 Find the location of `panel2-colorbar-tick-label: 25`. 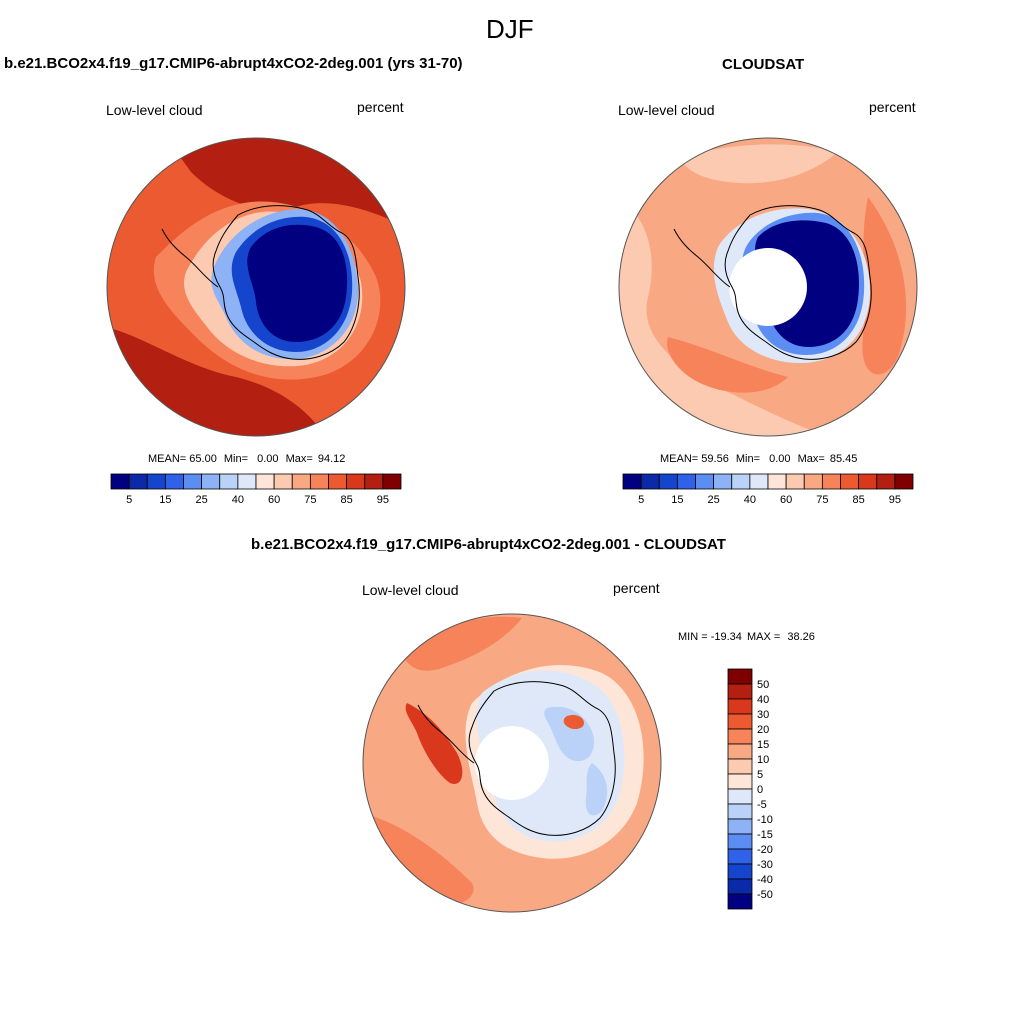

panel2-colorbar-tick-label: 25 is located at coordinates (714, 500).